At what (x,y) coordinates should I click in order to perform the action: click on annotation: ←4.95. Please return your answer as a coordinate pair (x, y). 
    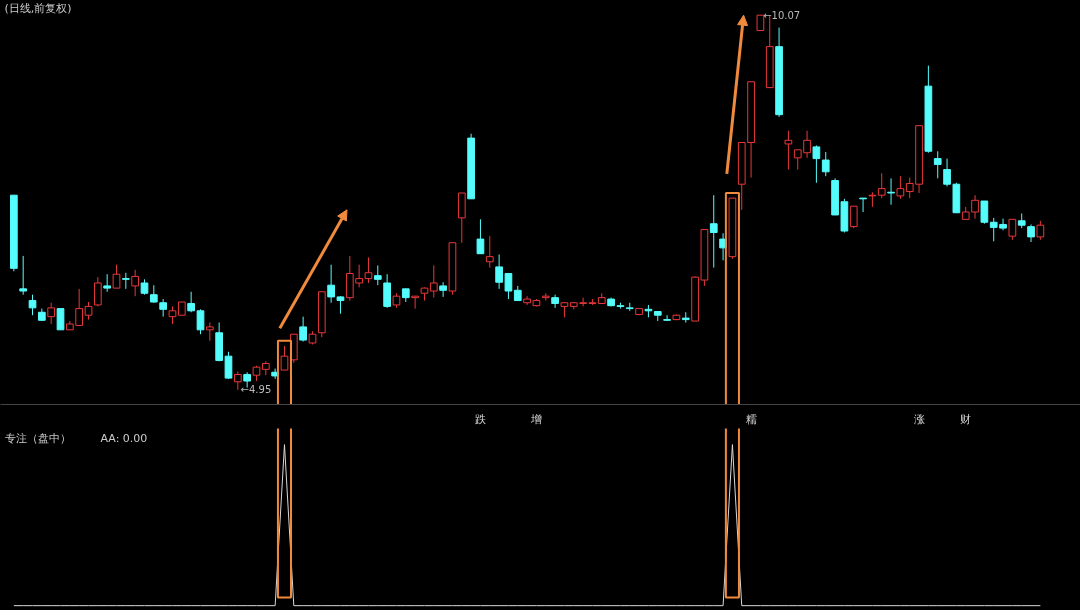
    Looking at the image, I should click on (256, 390).